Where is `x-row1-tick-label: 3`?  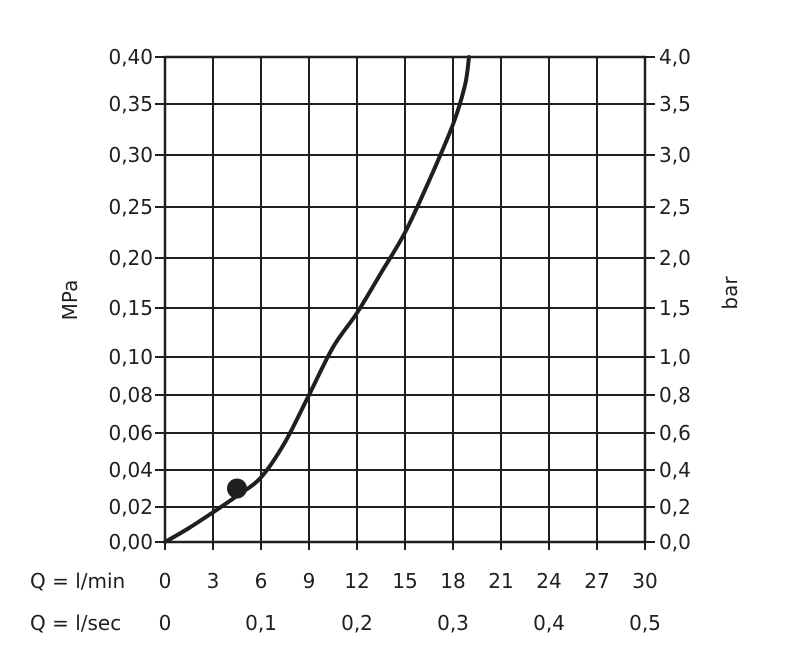
x-row1-tick-label: 3 is located at coordinates (213, 581).